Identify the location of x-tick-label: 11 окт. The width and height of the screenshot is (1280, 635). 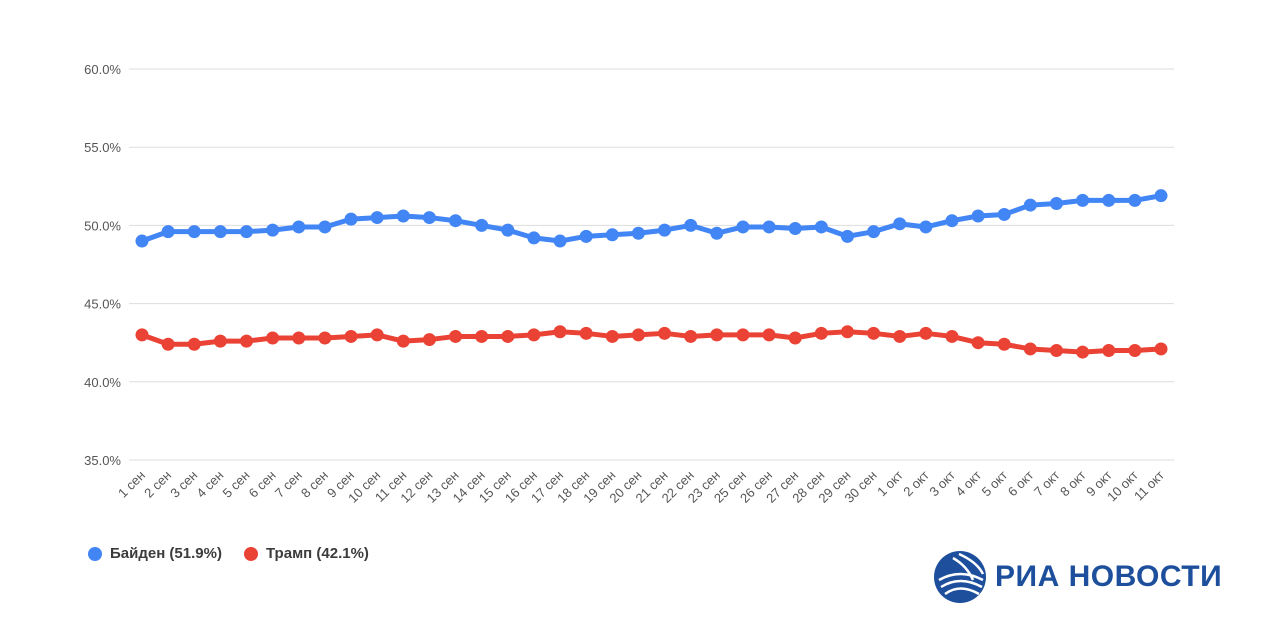
(1149, 485).